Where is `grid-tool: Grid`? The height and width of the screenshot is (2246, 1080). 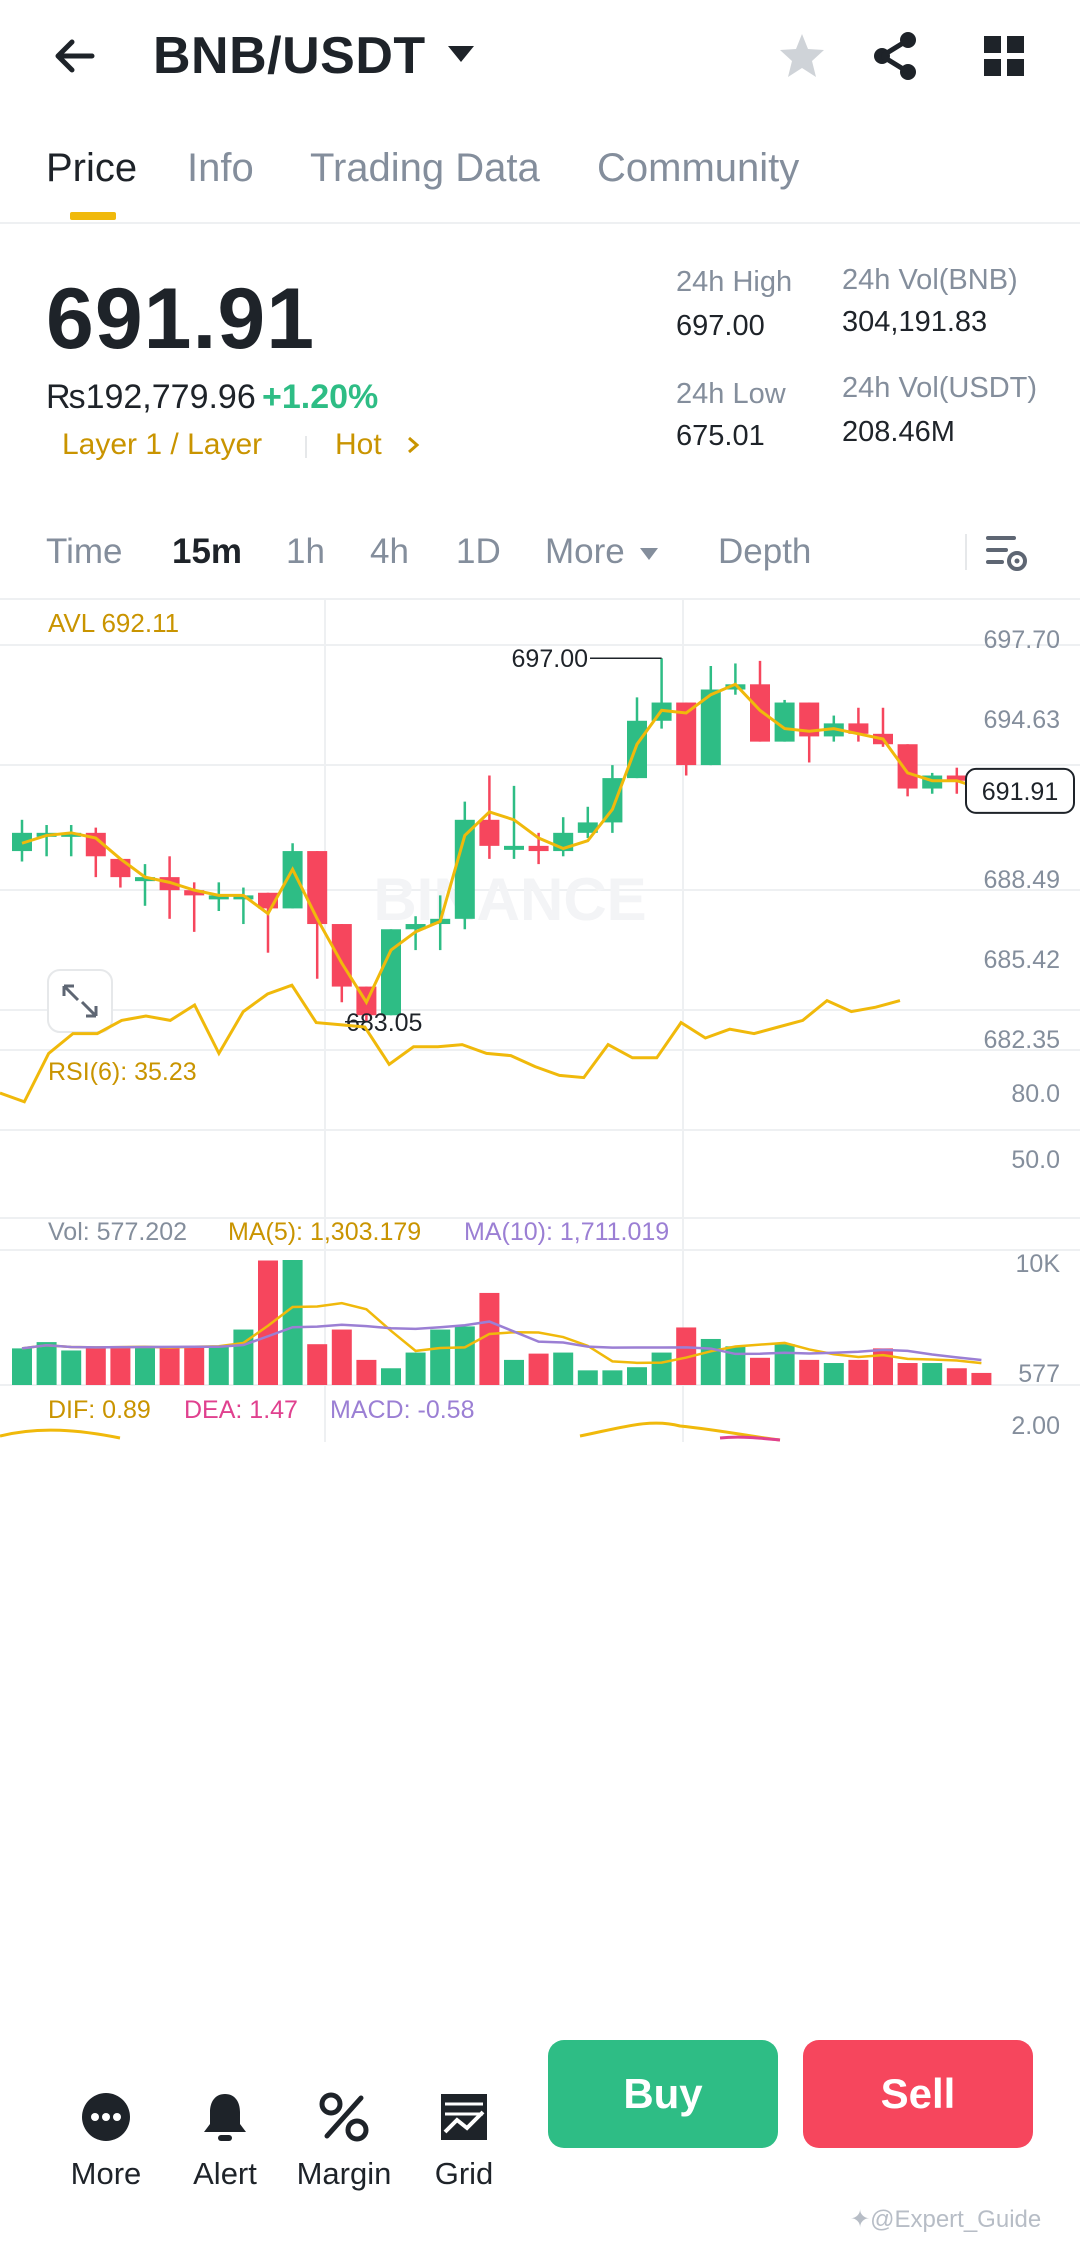 grid-tool: Grid is located at coordinates (464, 2141).